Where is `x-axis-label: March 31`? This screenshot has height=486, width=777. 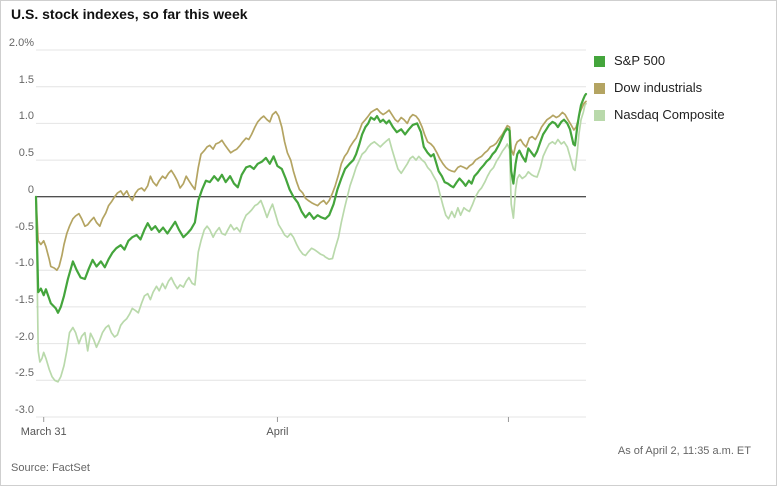
x-axis-label: March 31 is located at coordinates (43, 432).